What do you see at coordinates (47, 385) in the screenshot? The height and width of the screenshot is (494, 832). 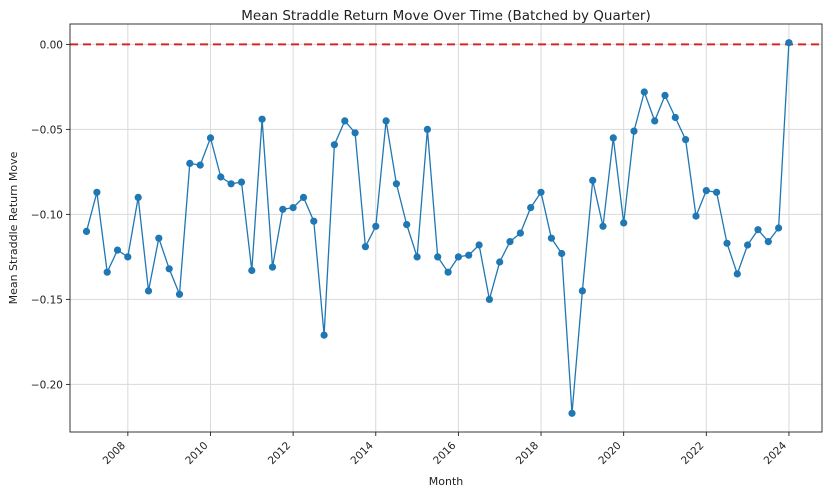 I see `y-tick-label: −0.20` at bounding box center [47, 385].